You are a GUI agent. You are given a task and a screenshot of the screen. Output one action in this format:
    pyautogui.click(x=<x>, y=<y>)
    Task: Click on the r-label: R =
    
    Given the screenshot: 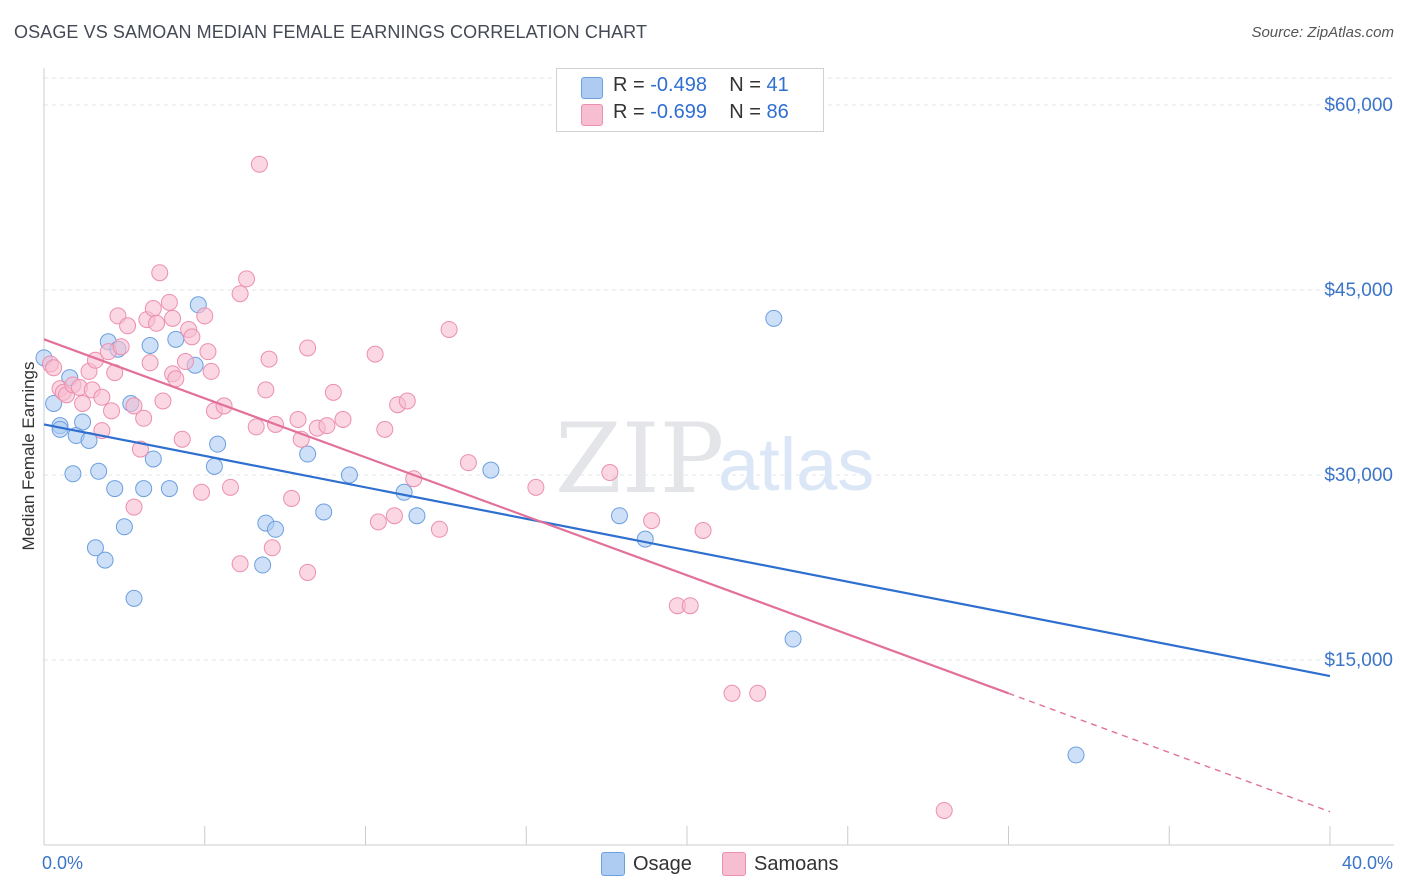 What is the action you would take?
    pyautogui.click(x=629, y=112)
    